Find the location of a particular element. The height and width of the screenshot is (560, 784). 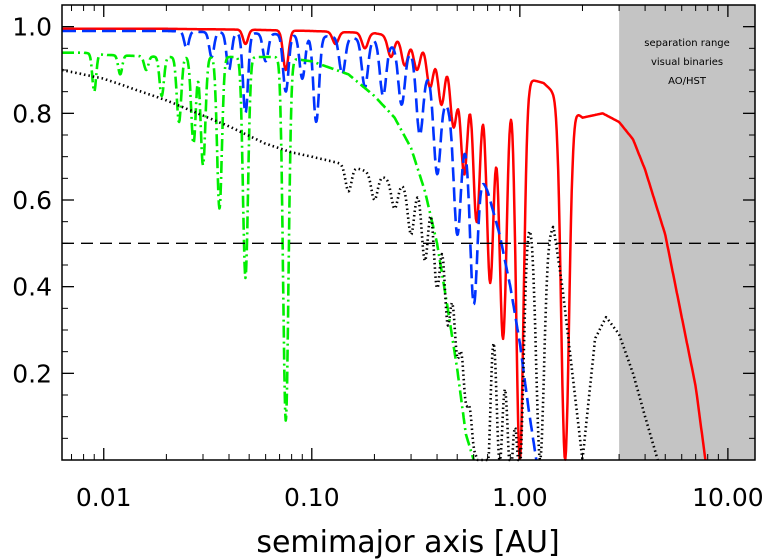

shaded-region-label: visual binaries is located at coordinates (687, 62).